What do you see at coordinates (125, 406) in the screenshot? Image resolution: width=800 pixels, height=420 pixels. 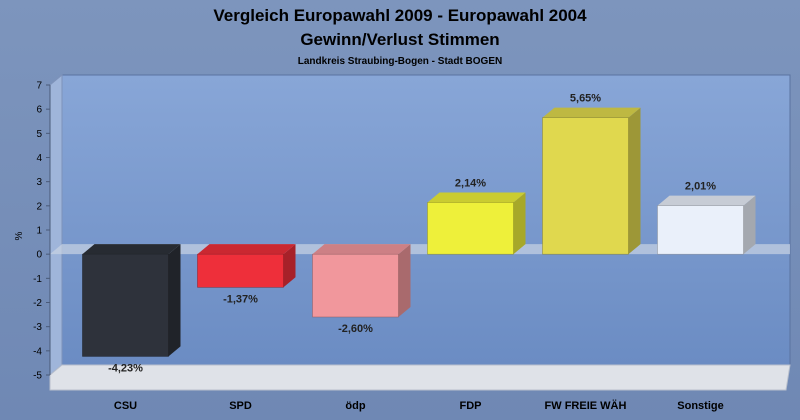 I see `x-tick-label: CSU` at bounding box center [125, 406].